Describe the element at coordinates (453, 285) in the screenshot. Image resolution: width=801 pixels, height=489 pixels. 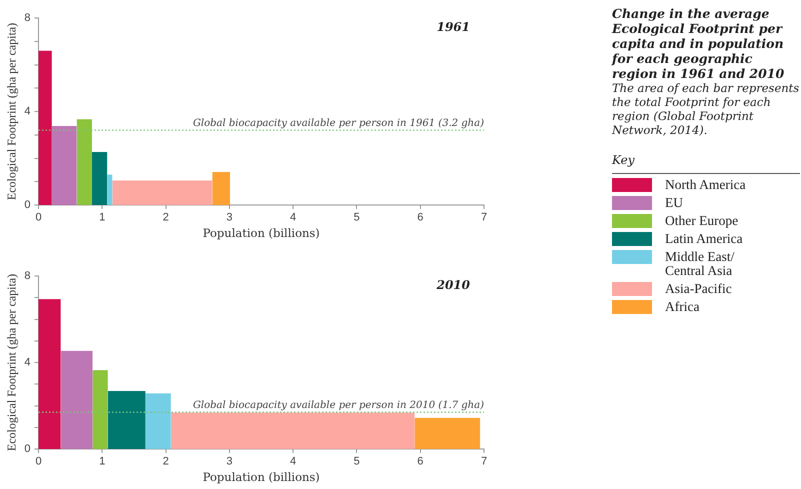
I see `chart-title: 2010` at that location.